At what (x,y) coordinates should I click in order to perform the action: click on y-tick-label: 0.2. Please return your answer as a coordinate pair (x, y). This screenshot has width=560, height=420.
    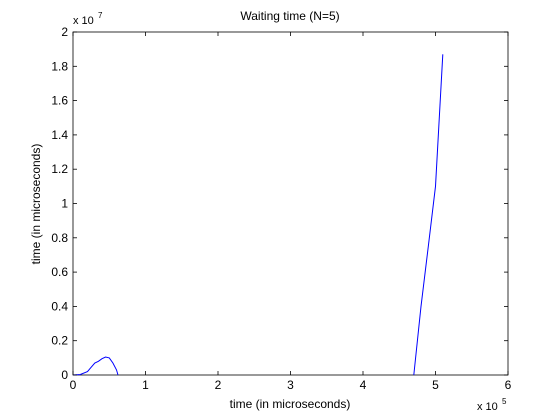
    Looking at the image, I should click on (59, 341).